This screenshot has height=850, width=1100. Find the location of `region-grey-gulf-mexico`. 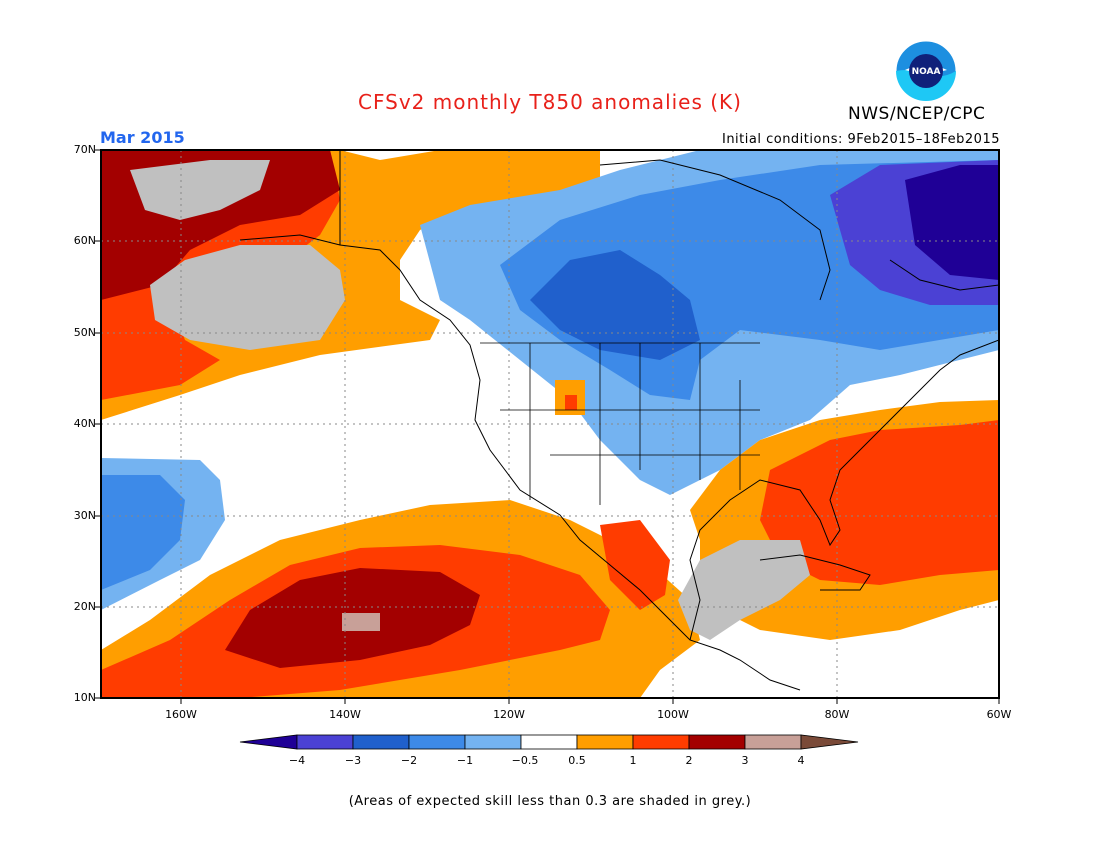

region-grey-gulf-mexico is located at coordinates (744, 590).